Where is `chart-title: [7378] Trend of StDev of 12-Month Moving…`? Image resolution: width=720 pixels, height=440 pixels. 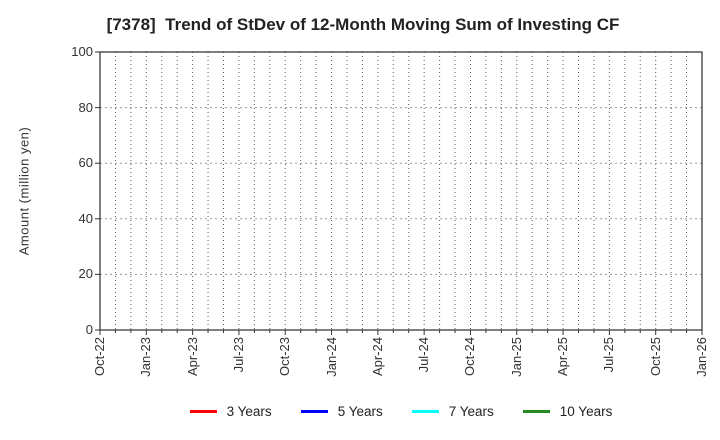
chart-title: [7378] Trend of StDev of 12-Month Moving… is located at coordinates (363, 24).